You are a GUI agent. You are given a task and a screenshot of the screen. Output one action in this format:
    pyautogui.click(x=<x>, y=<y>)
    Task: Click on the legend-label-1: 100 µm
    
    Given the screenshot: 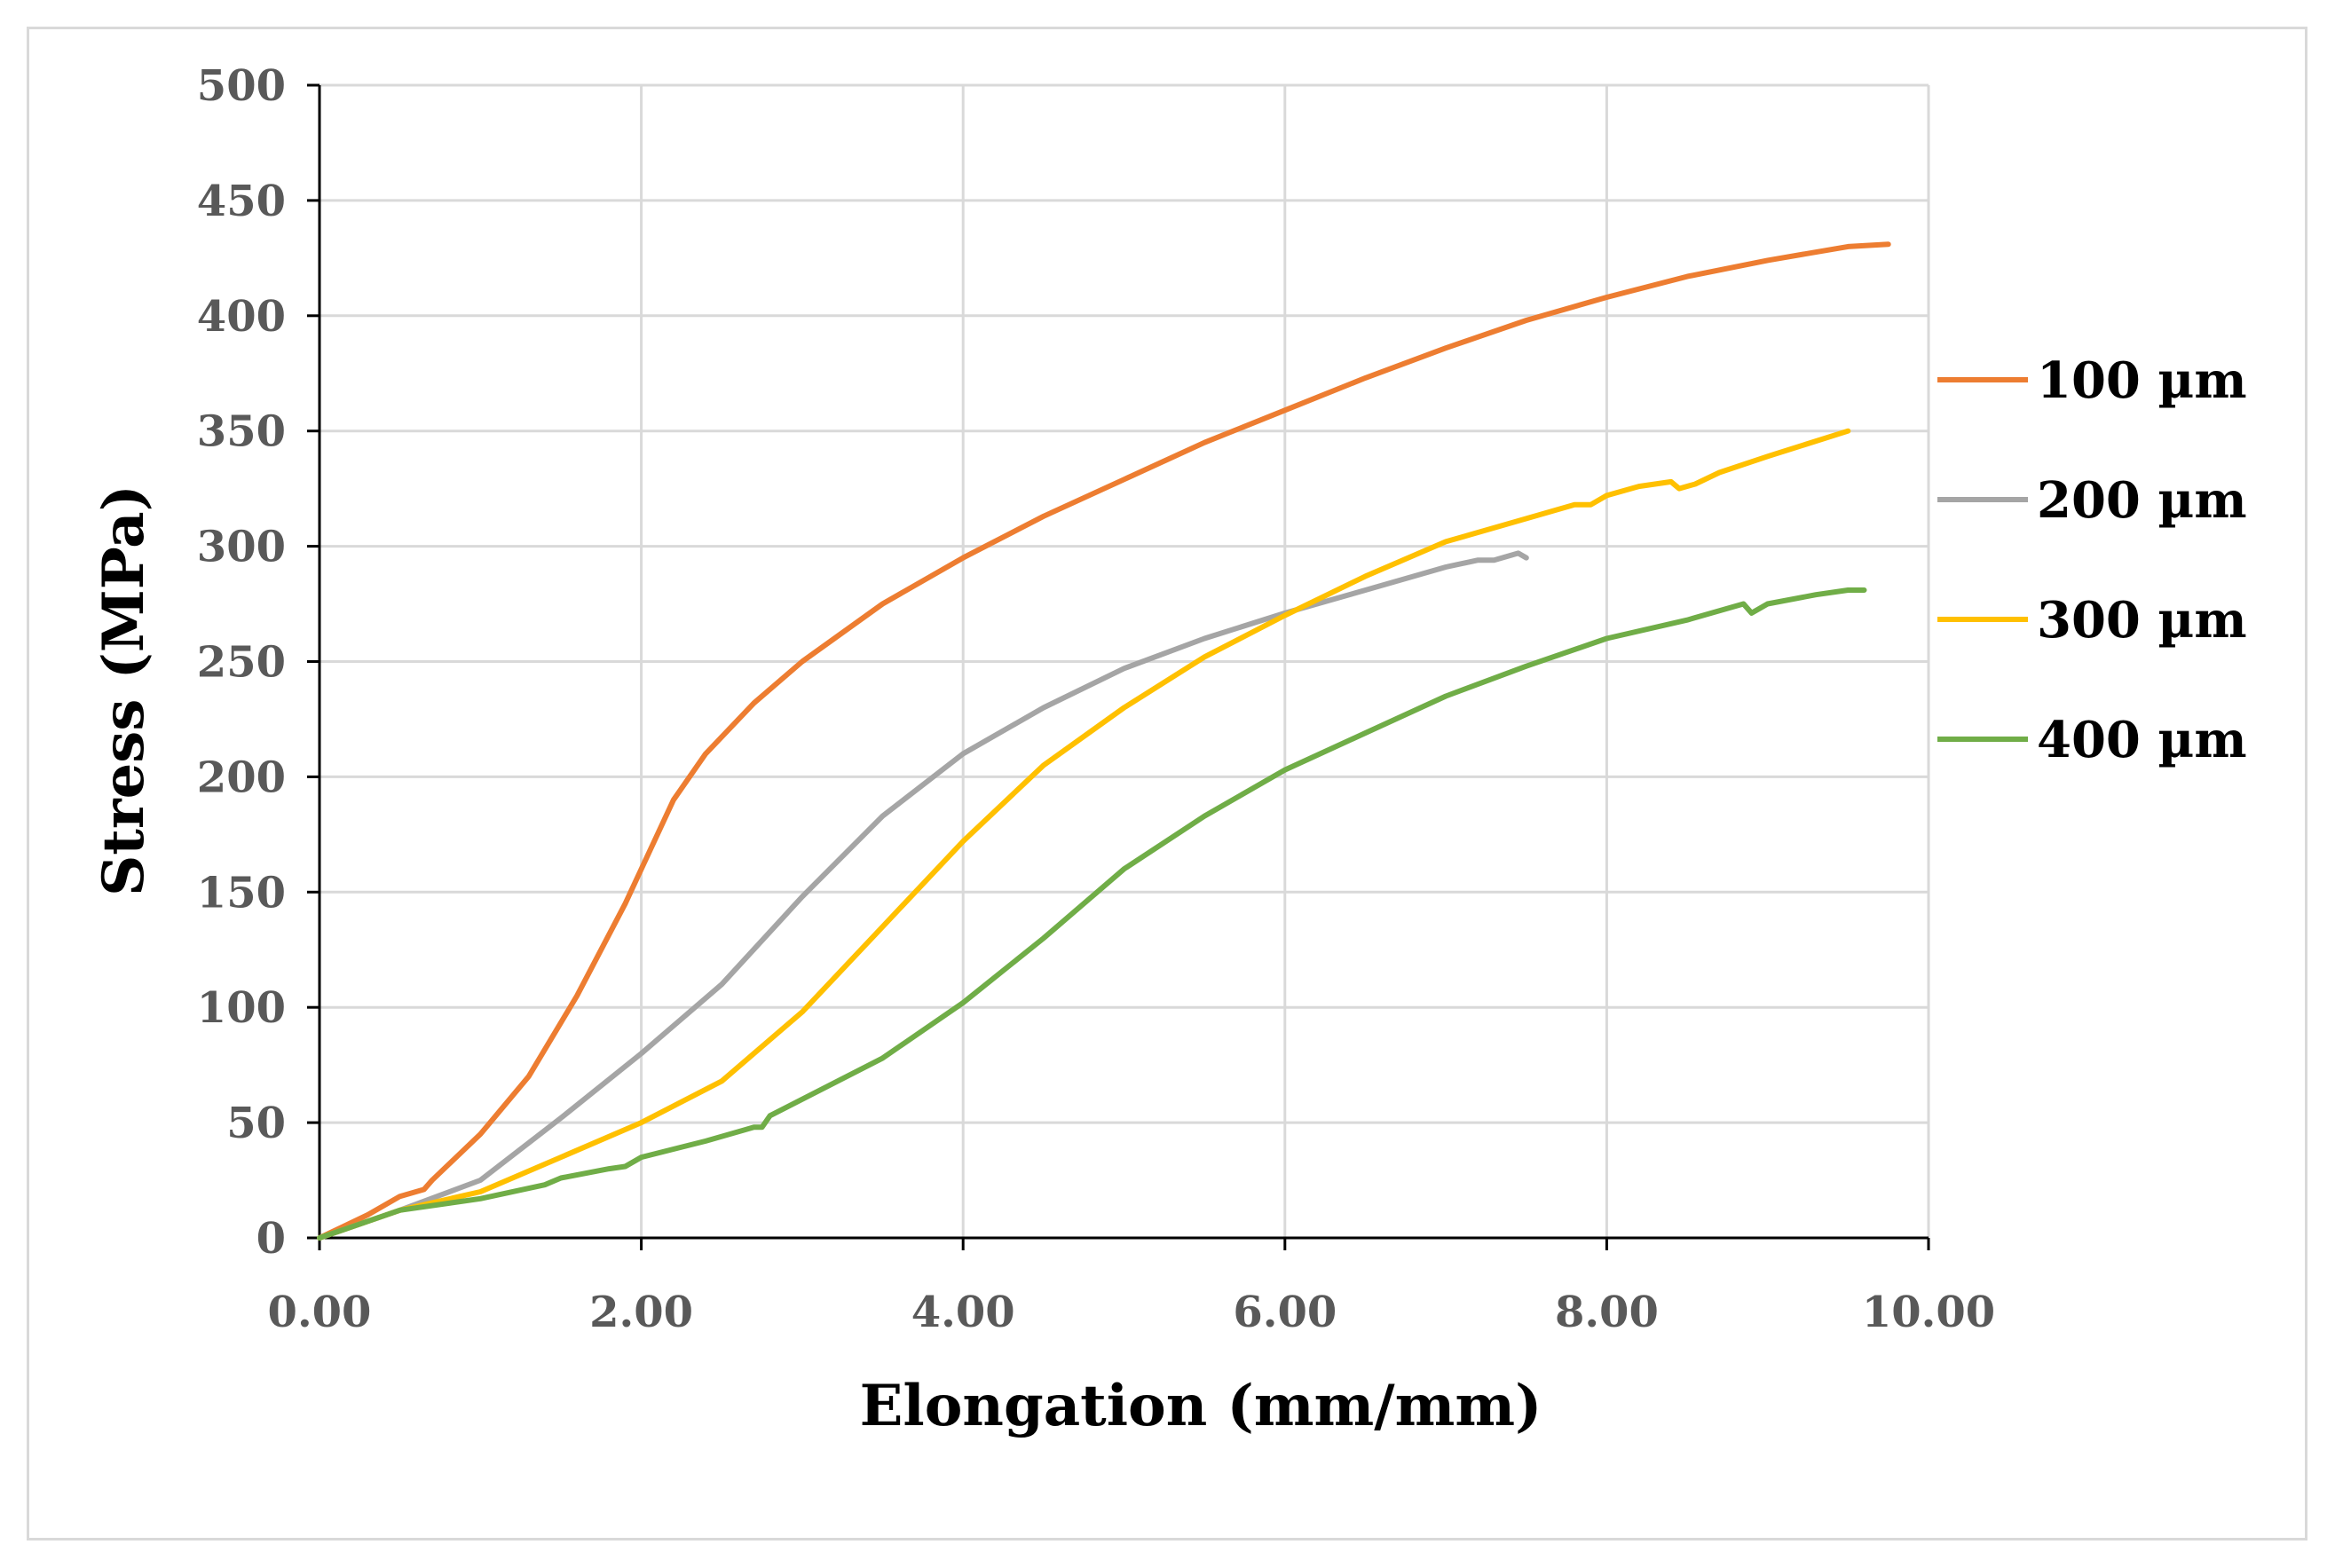 What is the action you would take?
    pyautogui.click(x=2142, y=380)
    